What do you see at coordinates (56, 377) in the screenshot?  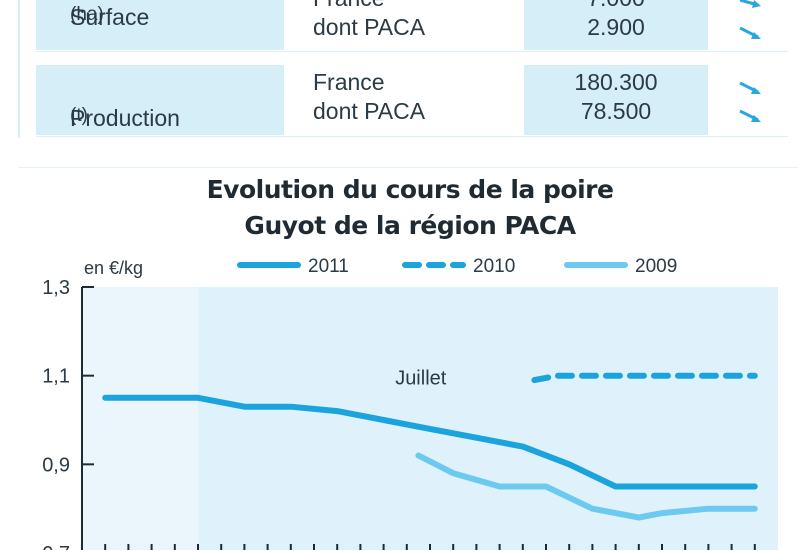 I see `y-tick-label: 1,1` at bounding box center [56, 377].